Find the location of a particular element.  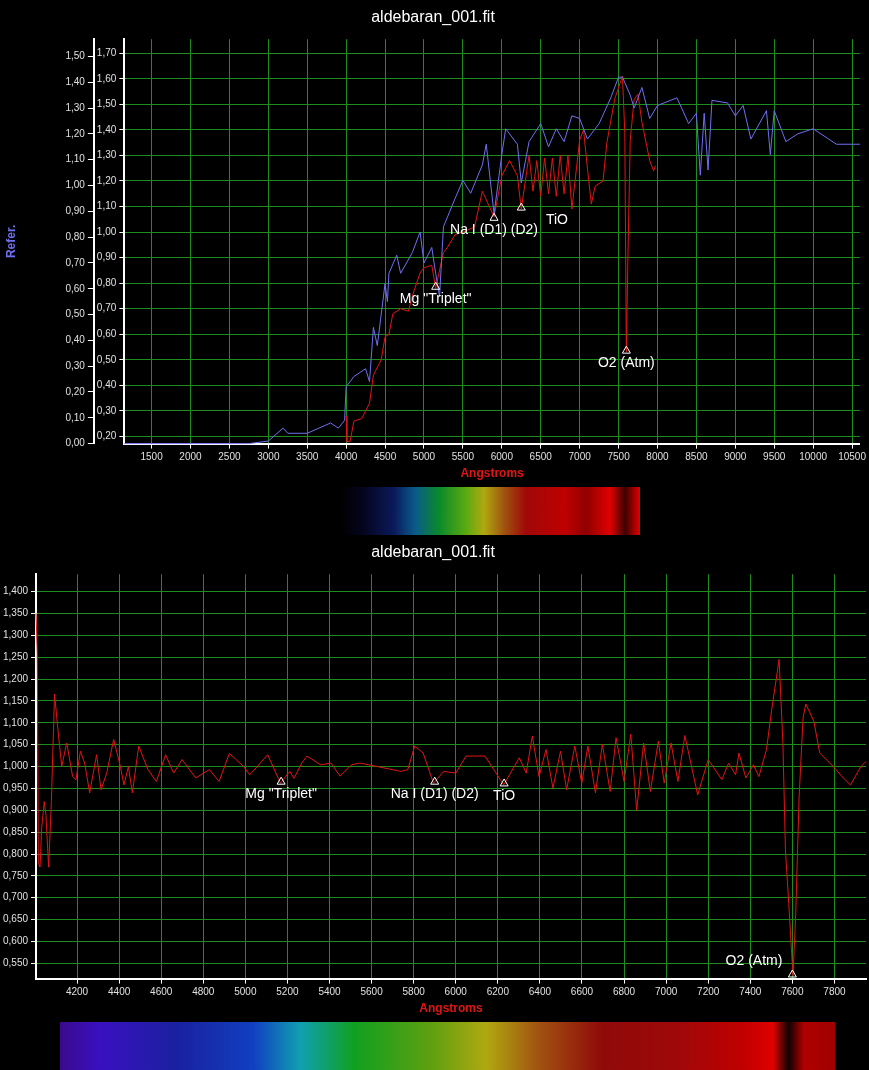

x-tick-label: 7600 is located at coordinates (792, 992).